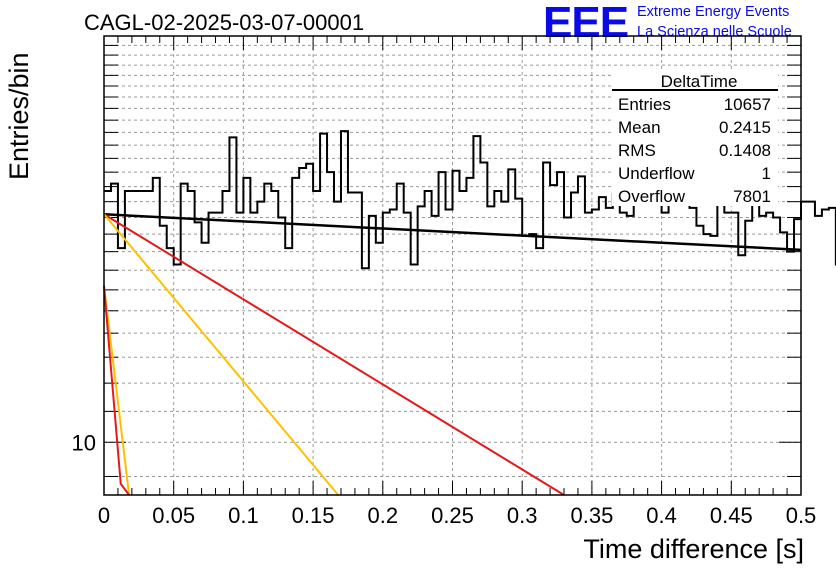  I want to click on stats-label: Mean, so click(639, 127).